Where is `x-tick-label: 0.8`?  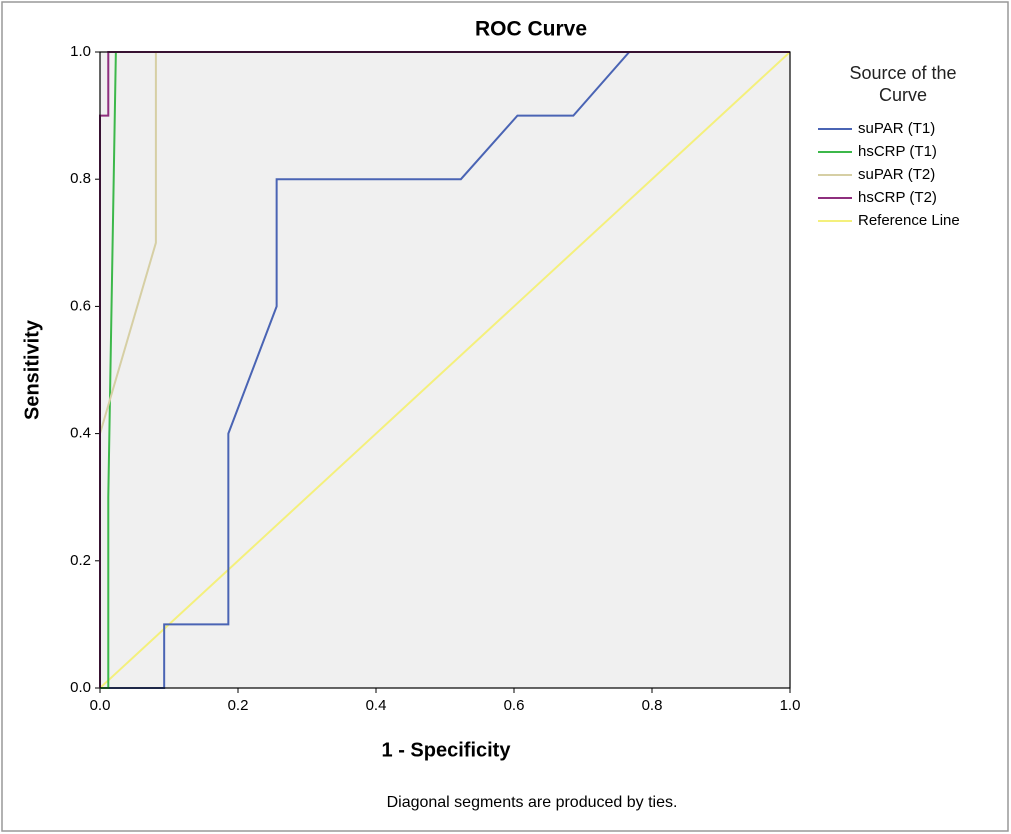
x-tick-label: 0.8 is located at coordinates (652, 705).